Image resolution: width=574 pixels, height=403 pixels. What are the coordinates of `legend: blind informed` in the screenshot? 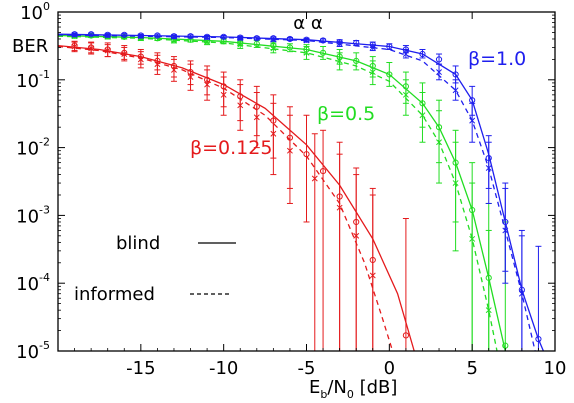 It's located at (155, 269).